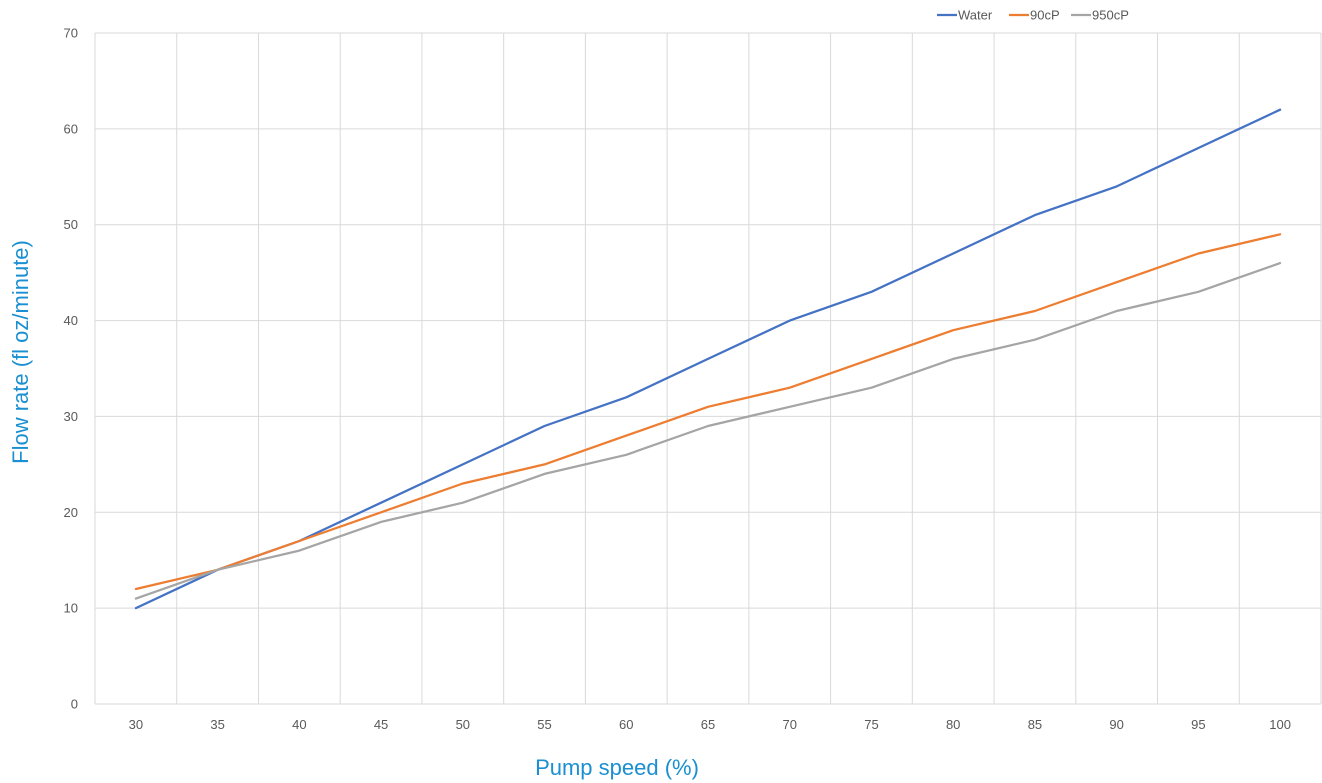 Image resolution: width=1322 pixels, height=783 pixels. Describe the element at coordinates (71, 224) in the screenshot. I see `y-tick-label: 50` at that location.